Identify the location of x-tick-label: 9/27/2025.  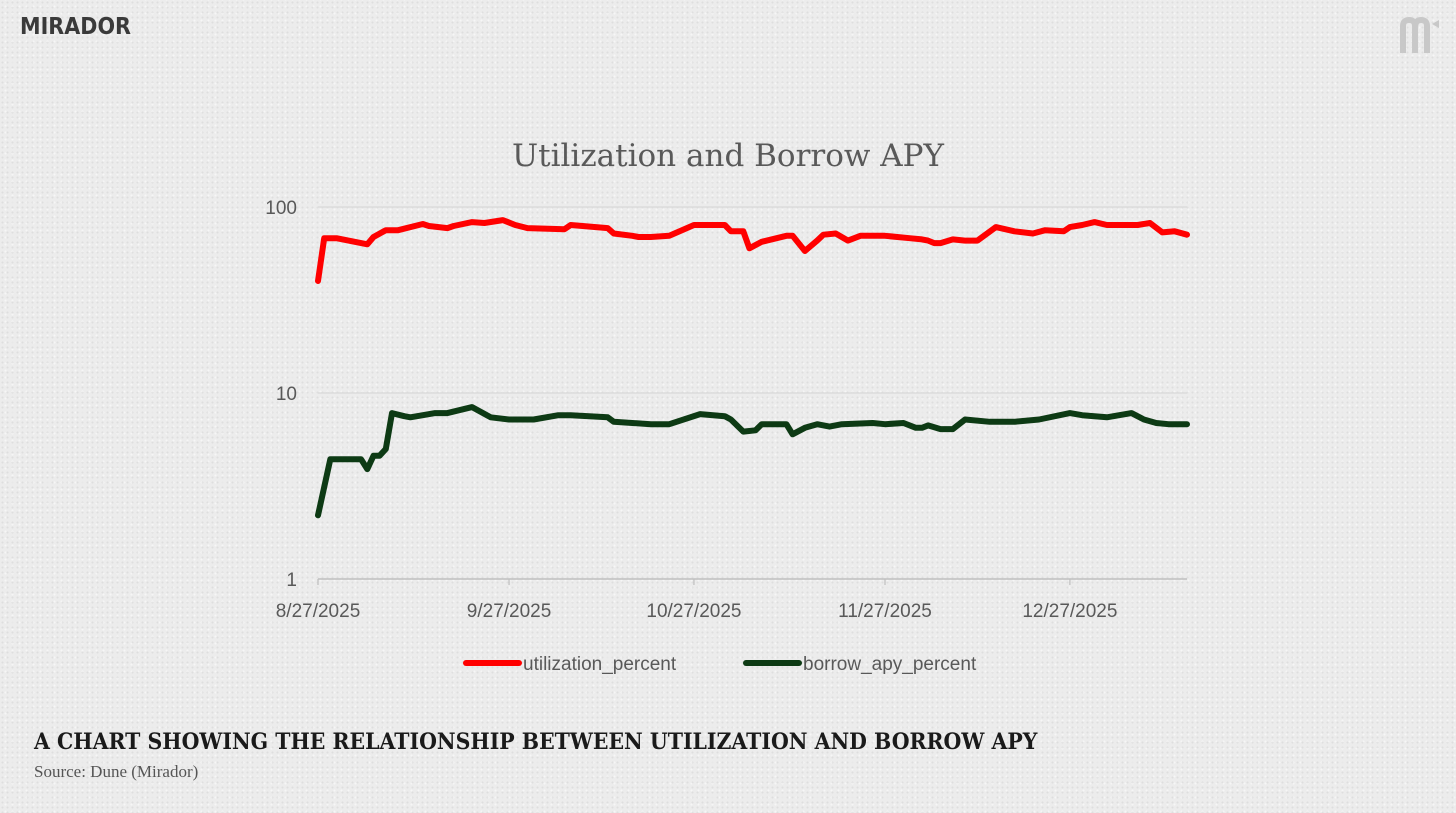
(509, 611).